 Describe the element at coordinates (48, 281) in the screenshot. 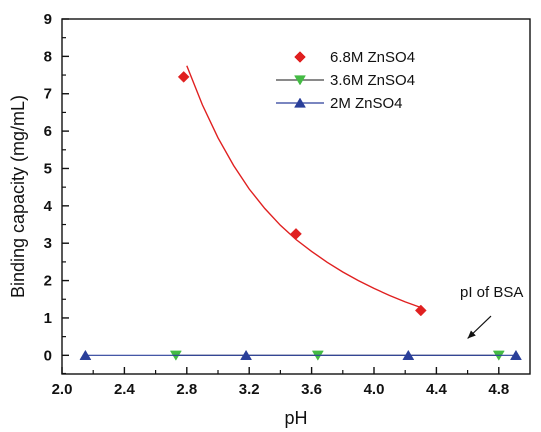

I see `y-tick-label: 2` at that location.